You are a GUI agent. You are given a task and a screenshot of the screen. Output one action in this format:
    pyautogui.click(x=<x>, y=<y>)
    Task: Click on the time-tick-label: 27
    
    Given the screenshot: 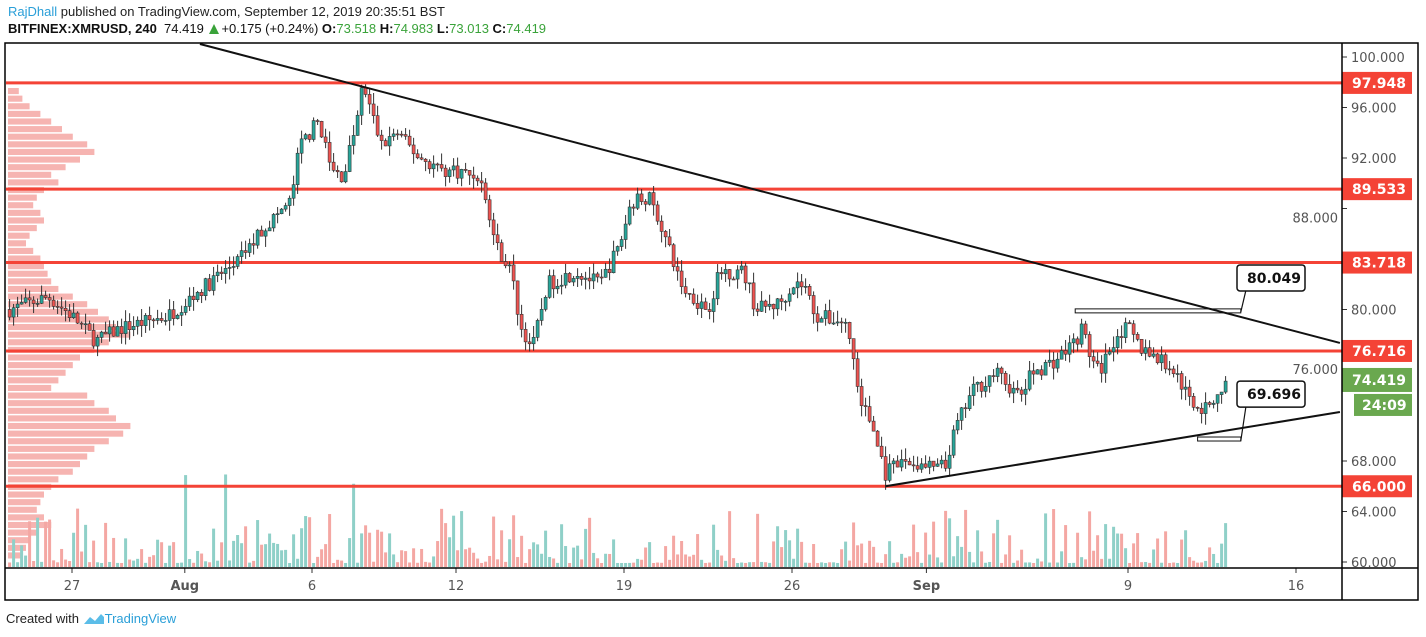 What is the action you would take?
    pyautogui.click(x=72, y=586)
    